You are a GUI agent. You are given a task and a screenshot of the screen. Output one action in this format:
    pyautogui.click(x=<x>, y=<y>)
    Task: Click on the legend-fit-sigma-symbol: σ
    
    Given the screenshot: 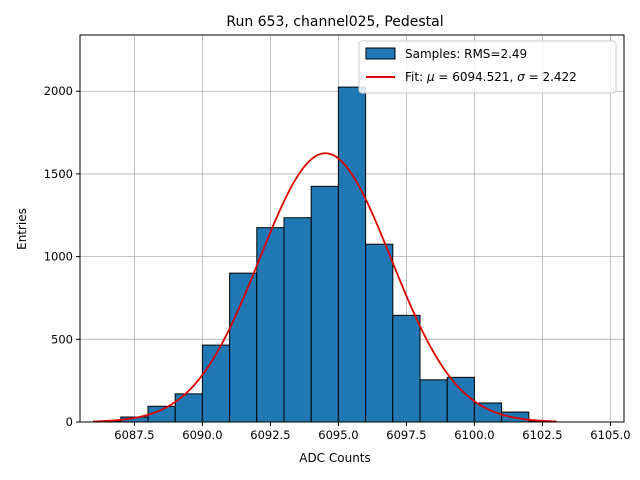 What is the action you would take?
    pyautogui.click(x=521, y=77)
    